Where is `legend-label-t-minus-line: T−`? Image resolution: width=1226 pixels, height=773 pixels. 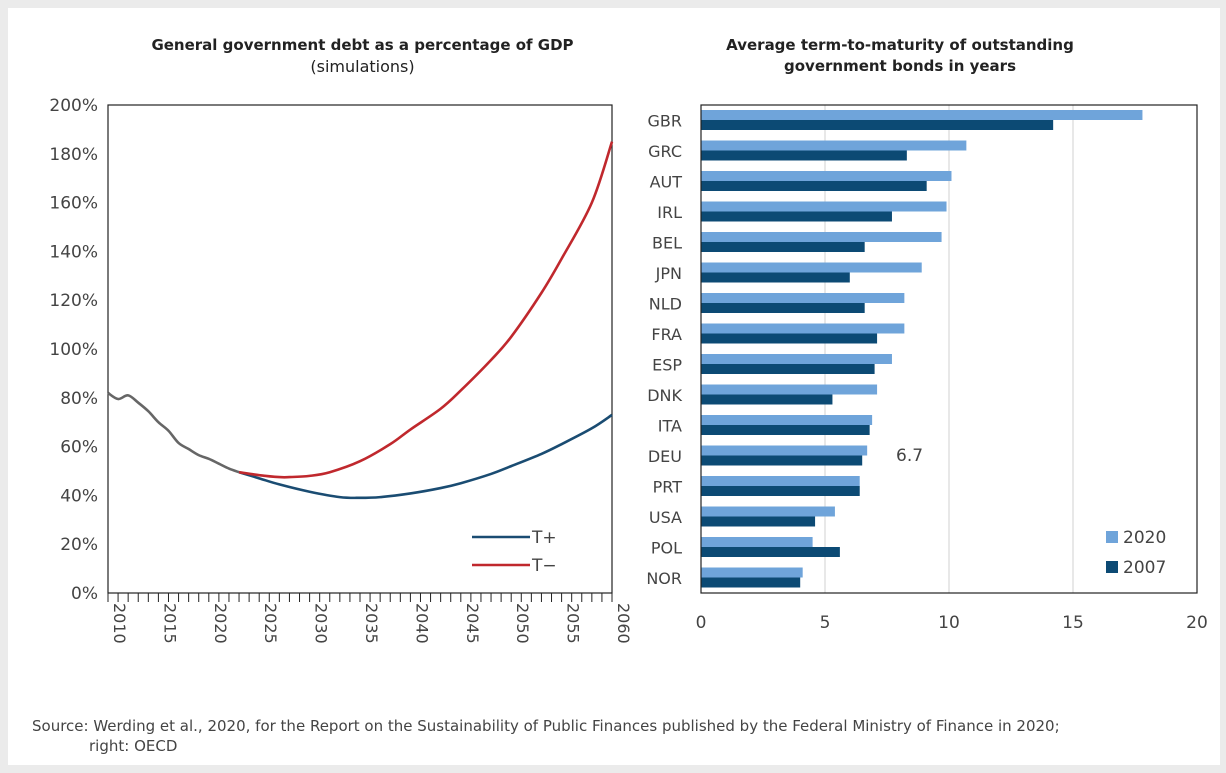
legend-label-t-minus-line: T− is located at coordinates (544, 566).